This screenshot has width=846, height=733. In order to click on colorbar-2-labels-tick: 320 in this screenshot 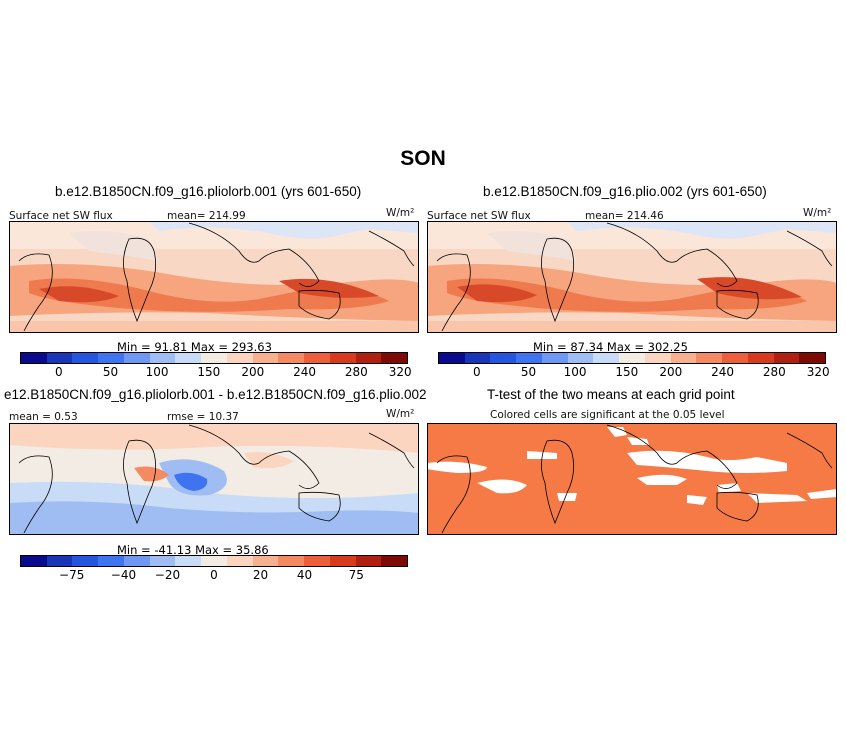, I will do `click(818, 372)`.